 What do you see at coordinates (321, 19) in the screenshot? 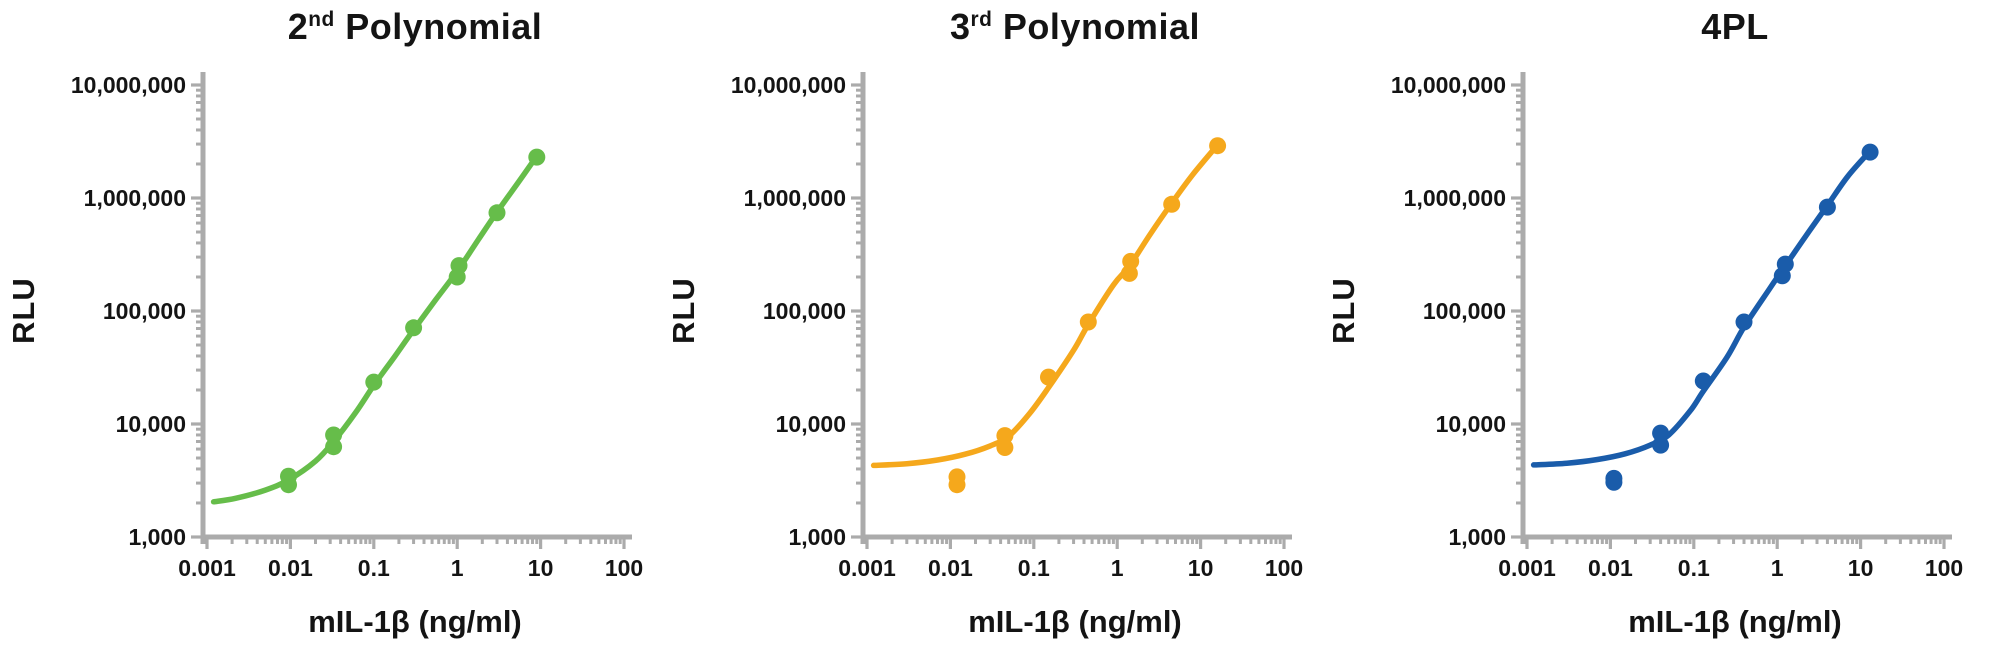
I see `title-ordinal-superscript: nd` at bounding box center [321, 19].